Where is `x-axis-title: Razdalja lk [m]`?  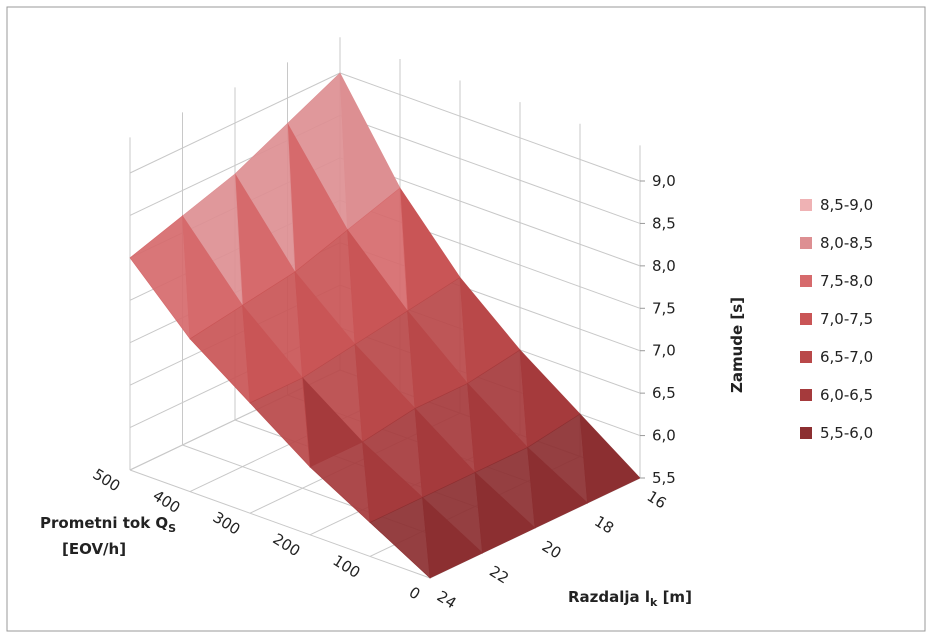
x-axis-title: Razdalja lk [m] is located at coordinates (630, 598).